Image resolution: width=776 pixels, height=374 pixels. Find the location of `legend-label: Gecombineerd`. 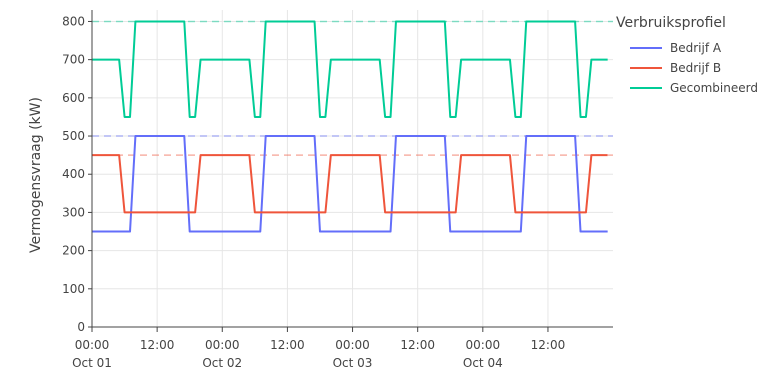

legend-label: Gecombineerd is located at coordinates (714, 88).